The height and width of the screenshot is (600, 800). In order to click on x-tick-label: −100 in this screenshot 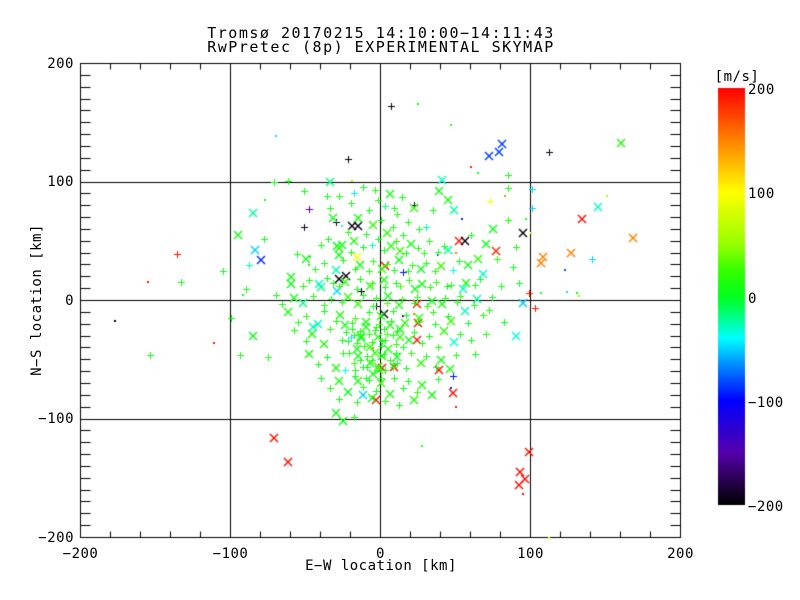, I will do `click(230, 554)`.